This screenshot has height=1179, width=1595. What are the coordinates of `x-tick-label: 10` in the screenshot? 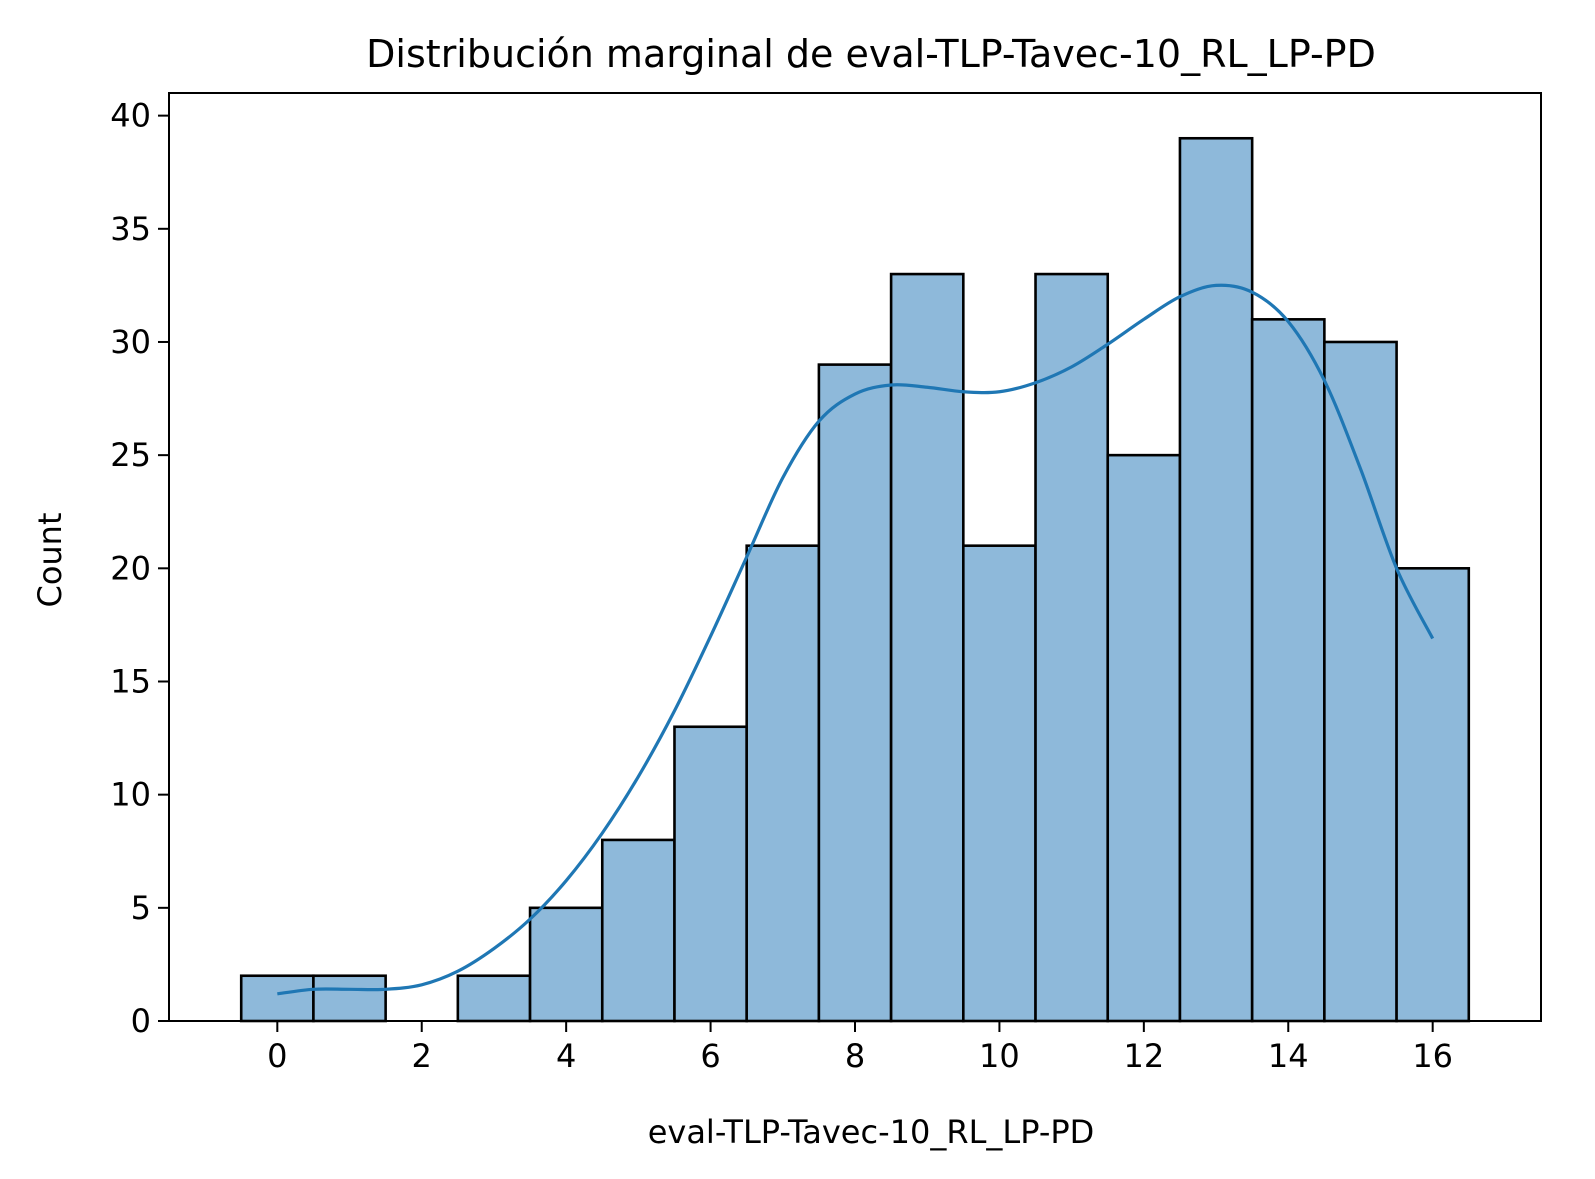 It's located at (999, 1056).